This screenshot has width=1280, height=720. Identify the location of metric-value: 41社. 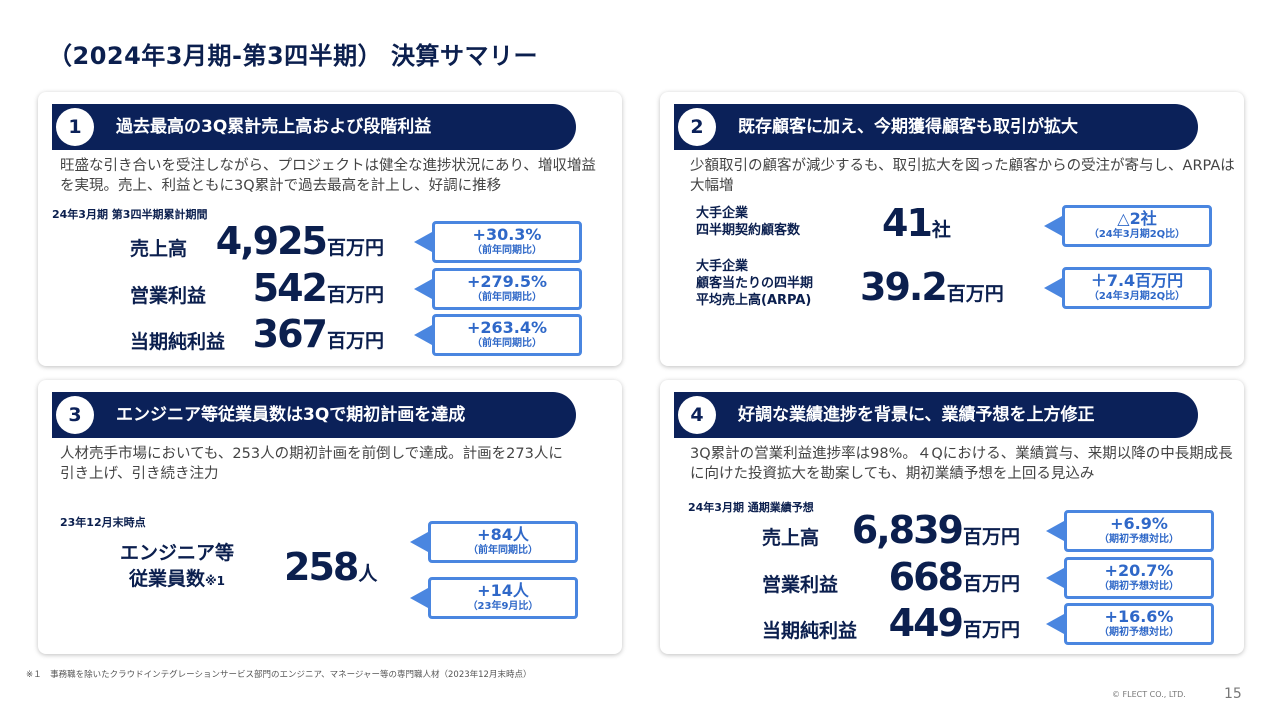
(916, 223).